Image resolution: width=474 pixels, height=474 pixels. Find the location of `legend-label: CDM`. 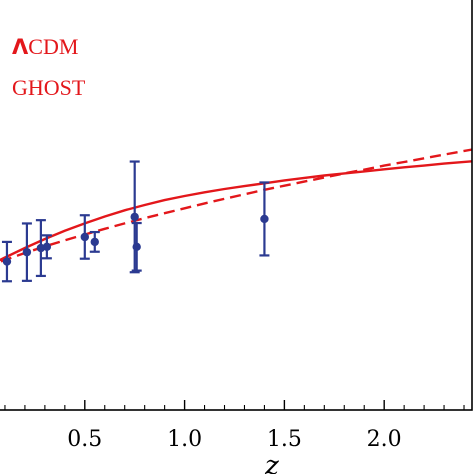

legend-label: CDM is located at coordinates (53, 46).